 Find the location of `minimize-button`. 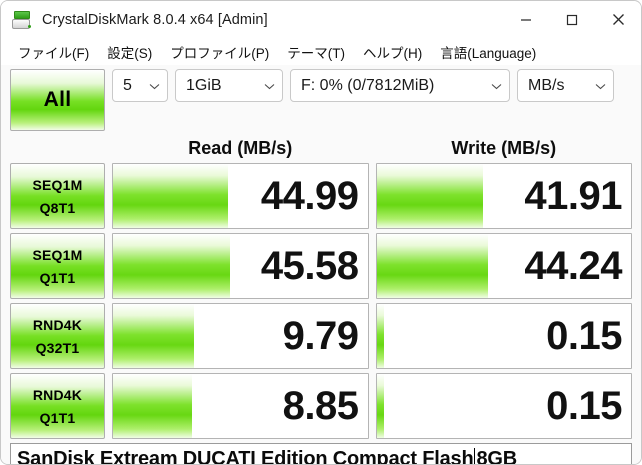

minimize-button is located at coordinates (526, 19).